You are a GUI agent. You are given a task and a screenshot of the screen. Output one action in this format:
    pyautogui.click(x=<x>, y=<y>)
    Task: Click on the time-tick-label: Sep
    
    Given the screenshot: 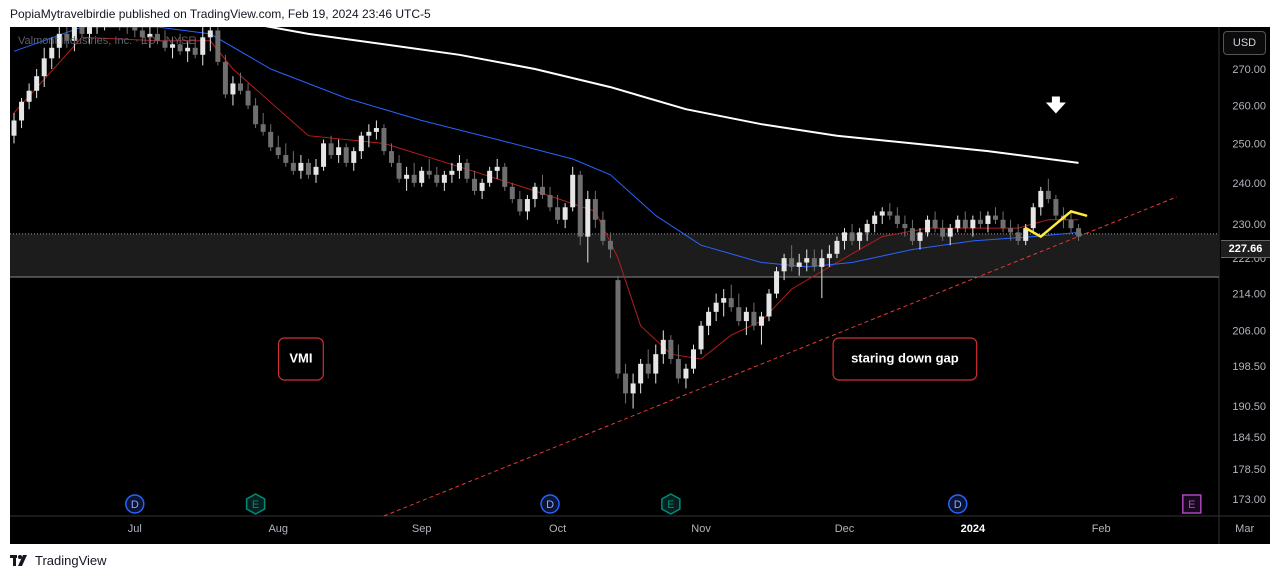 What is the action you would take?
    pyautogui.click(x=422, y=529)
    